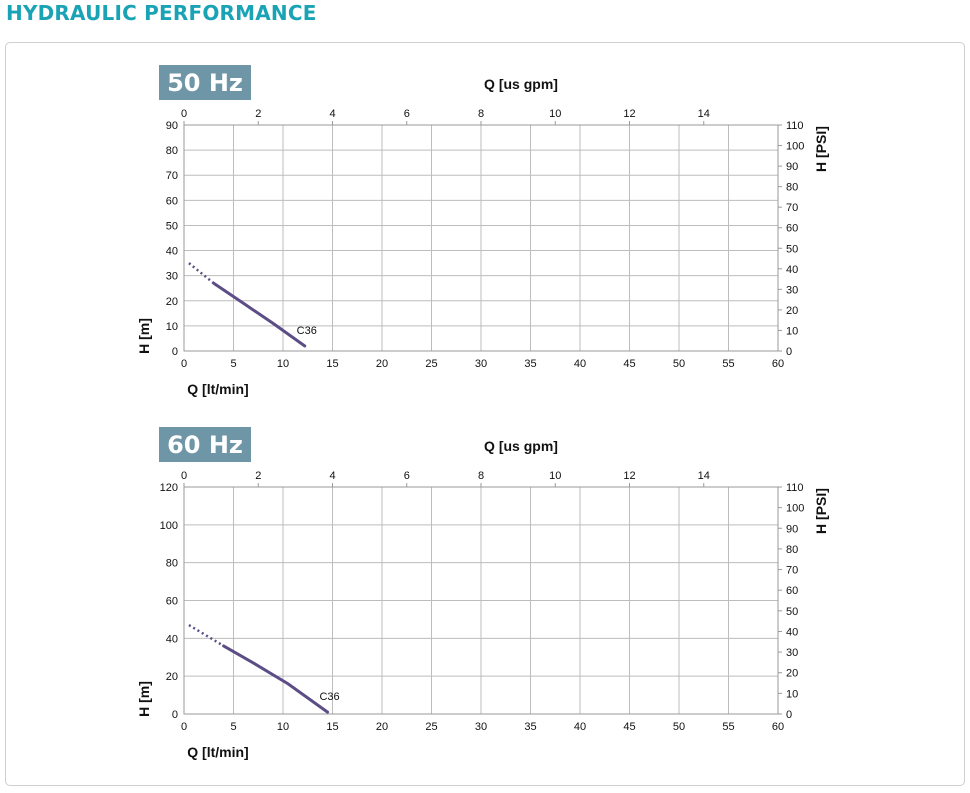 The image size is (970, 793). I want to click on chart-1-x-top-tick-label: 6, so click(407, 476).